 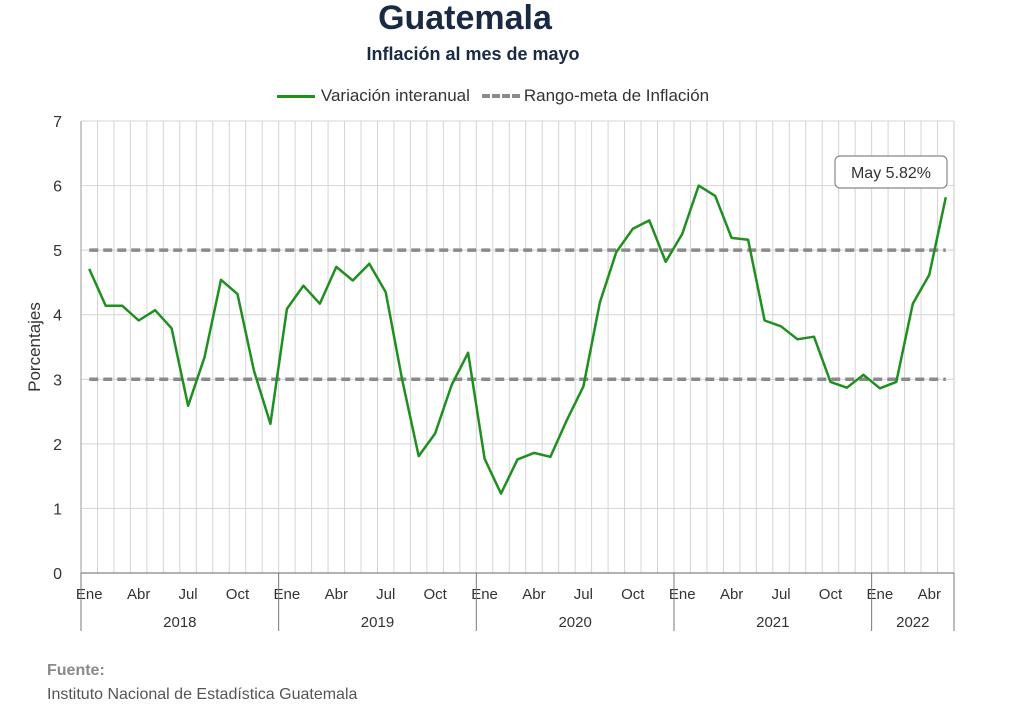 I want to click on legend-item-series: Variación interanual, so click(x=373, y=96).